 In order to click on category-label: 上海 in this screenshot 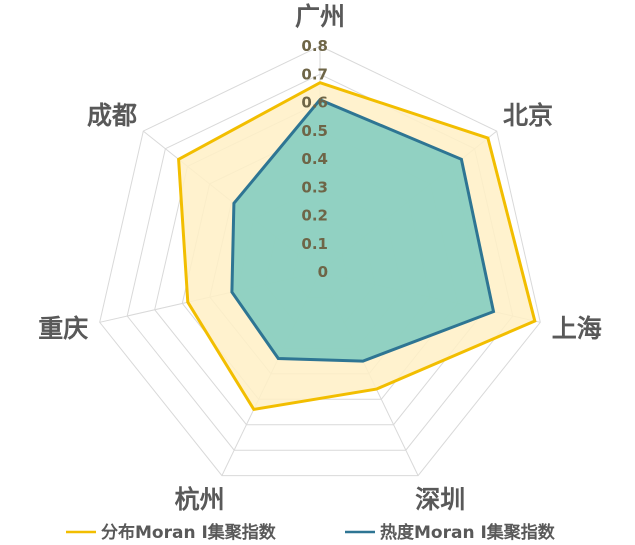, I will do `click(577, 328)`.